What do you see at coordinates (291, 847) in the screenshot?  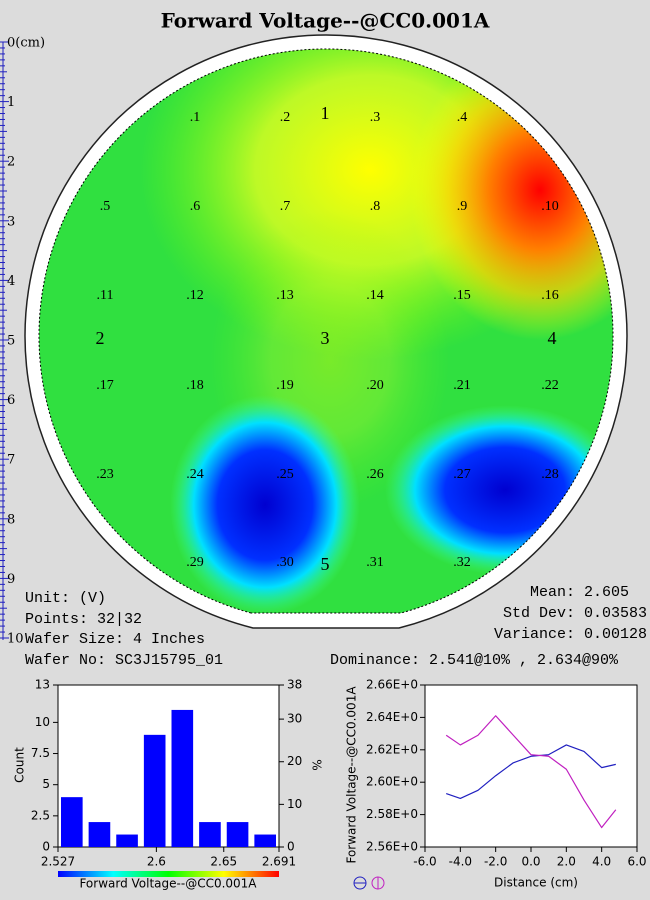 I see `y2-tick-label: 0` at bounding box center [291, 847].